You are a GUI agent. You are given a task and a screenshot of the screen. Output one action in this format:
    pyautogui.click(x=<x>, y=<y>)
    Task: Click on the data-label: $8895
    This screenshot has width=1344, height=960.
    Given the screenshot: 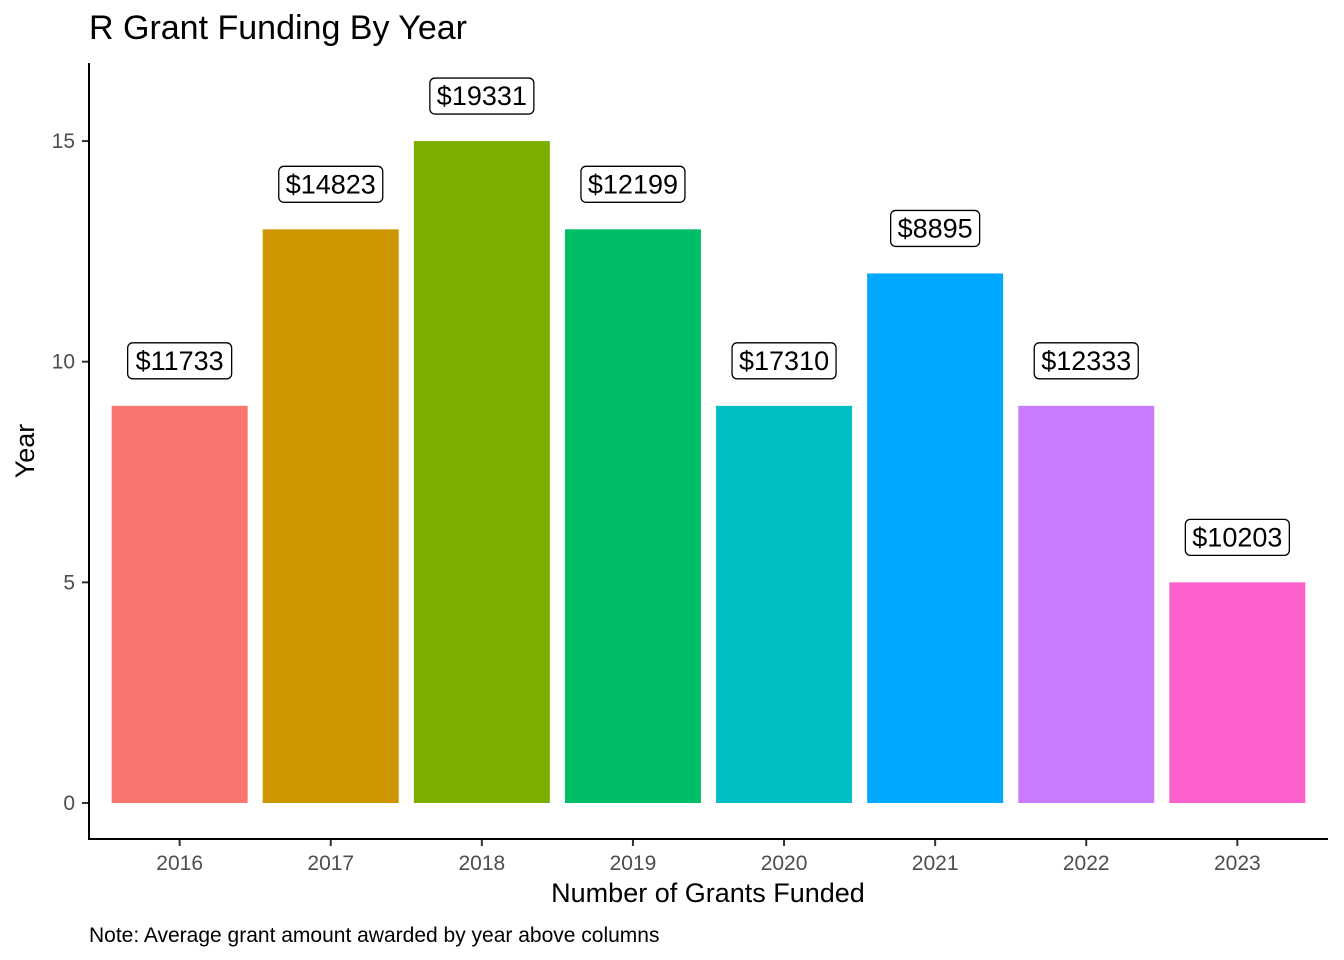 What is the action you would take?
    pyautogui.click(x=935, y=228)
    